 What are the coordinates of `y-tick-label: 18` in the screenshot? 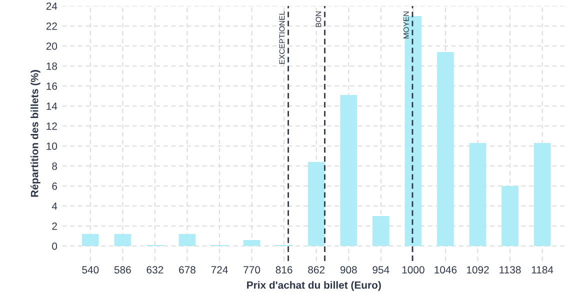 It's located at (52, 66).